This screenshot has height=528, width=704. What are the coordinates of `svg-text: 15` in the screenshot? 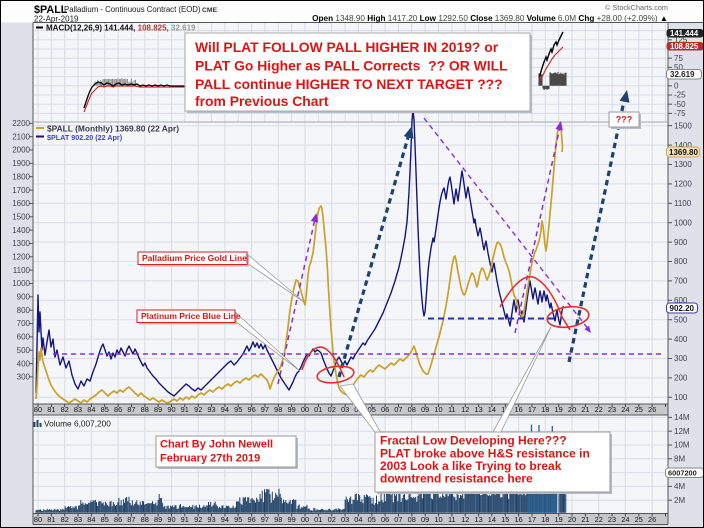 It's located at (505, 519).